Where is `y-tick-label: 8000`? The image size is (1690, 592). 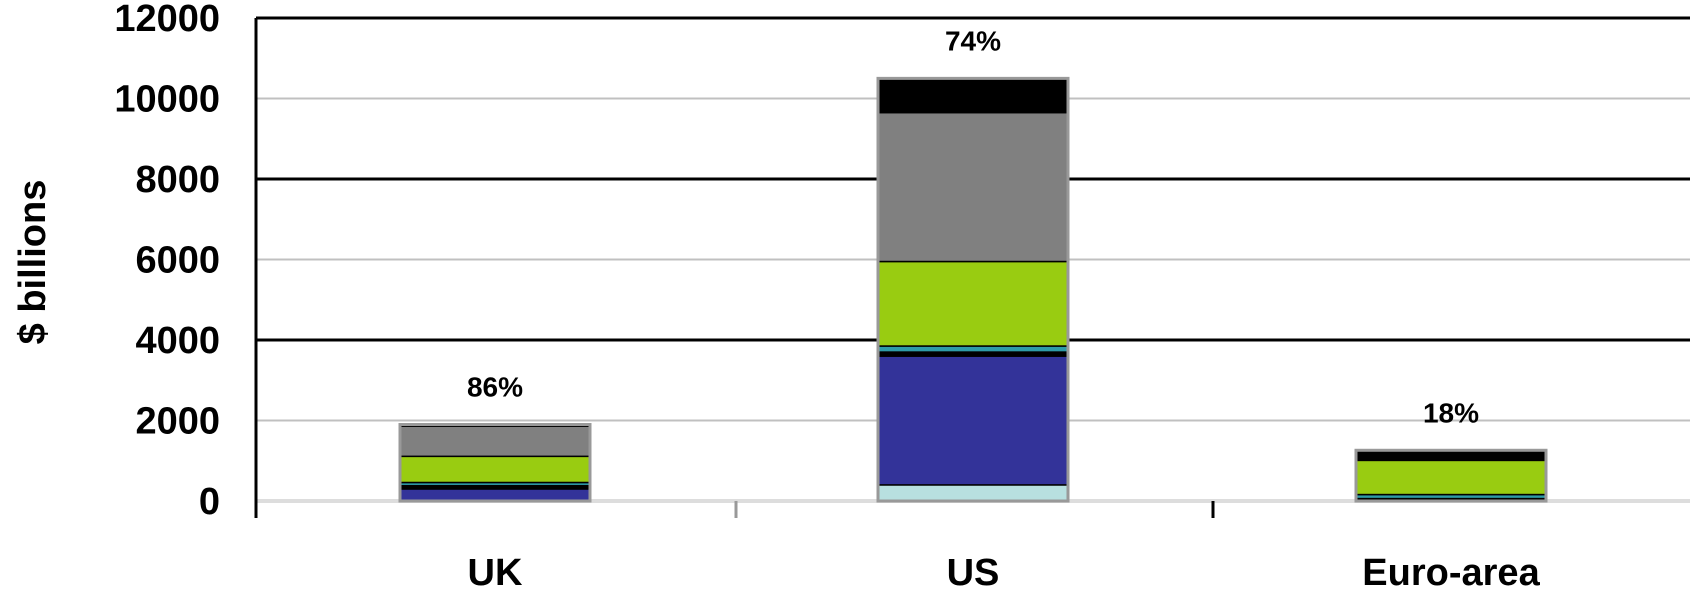 y-tick-label: 8000 is located at coordinates (177, 180).